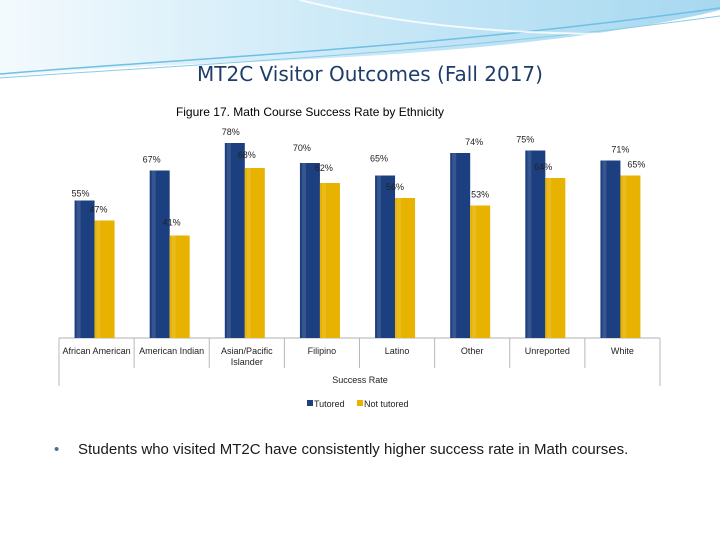 This screenshot has height=540, width=720. I want to click on data-label: 62%, so click(324, 168).